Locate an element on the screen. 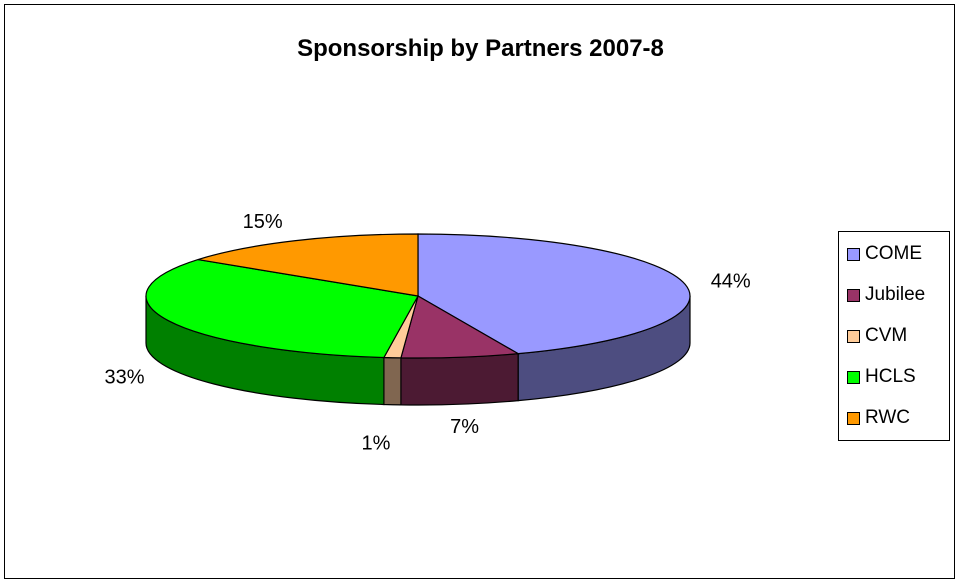 The height and width of the screenshot is (583, 961). legend-item-come: COME is located at coordinates (884, 254).